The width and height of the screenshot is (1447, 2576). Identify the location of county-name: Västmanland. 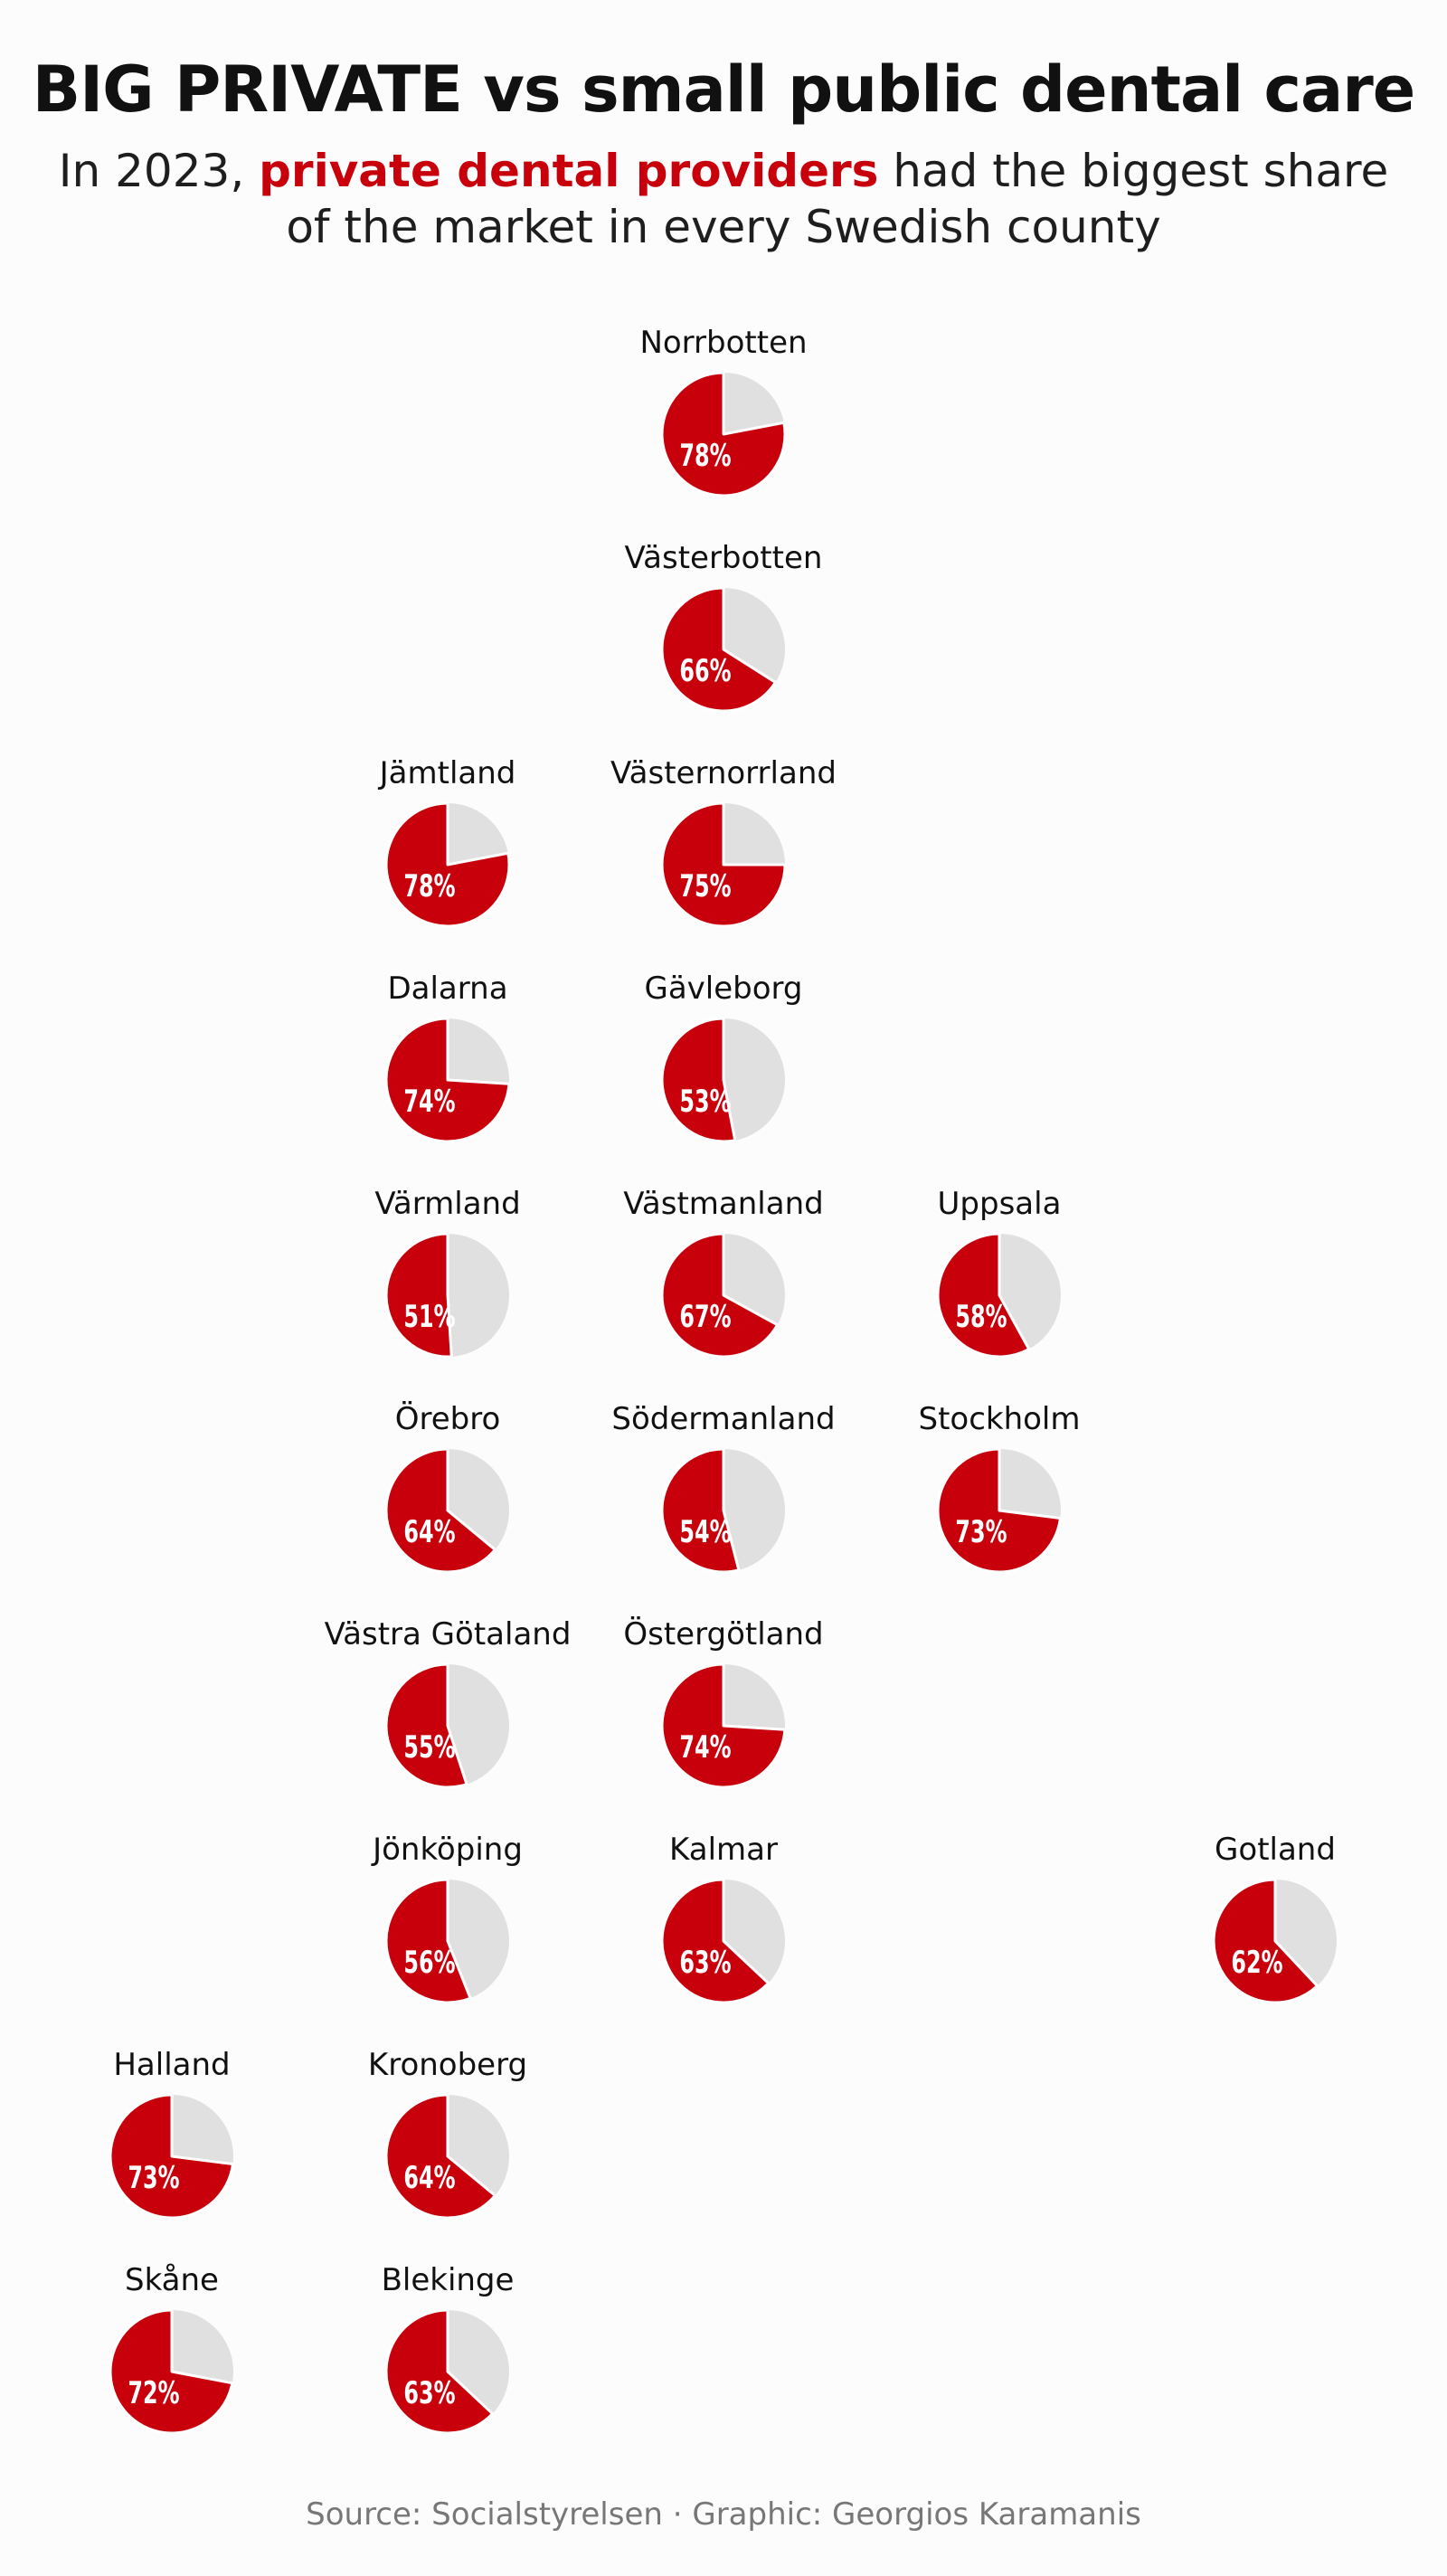
(723, 1204).